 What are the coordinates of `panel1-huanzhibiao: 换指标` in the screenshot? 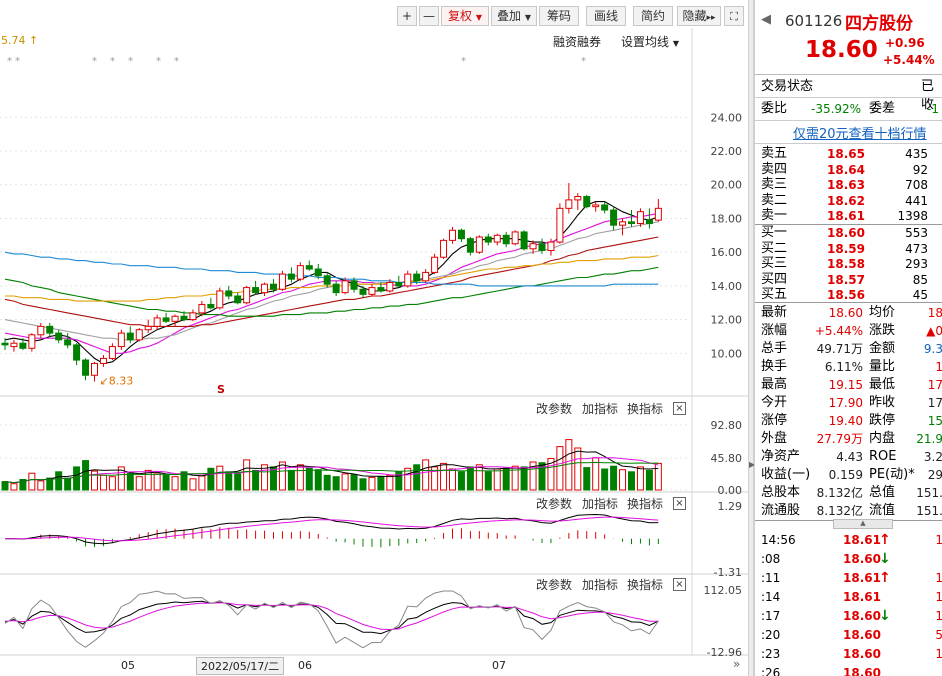 It's located at (645, 409).